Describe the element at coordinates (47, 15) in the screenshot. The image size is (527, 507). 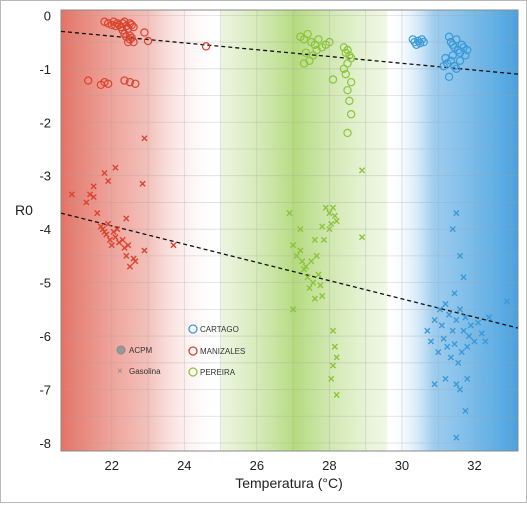
I see `y-tick-label: 0` at that location.